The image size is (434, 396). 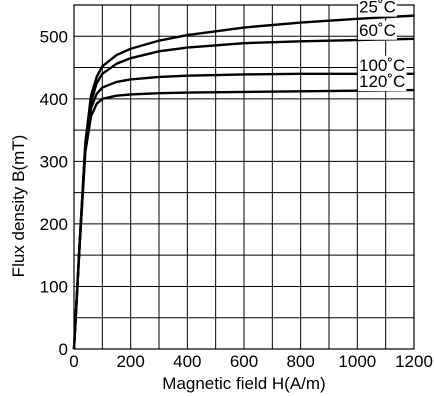 I want to click on y-tick-label: 500, so click(x=54, y=36).